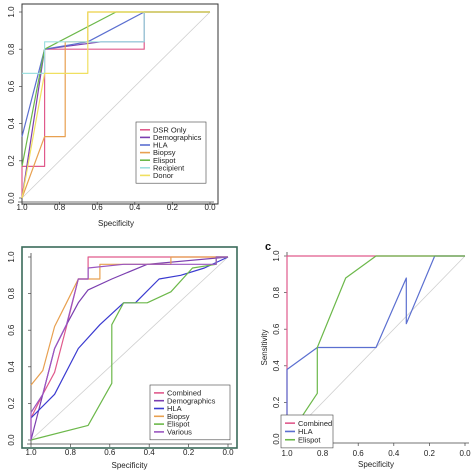 This screenshot has width=474, height=474. What do you see at coordinates (129, 321) in the screenshot?
I see `series-line-biopsy` at bounding box center [129, 321].